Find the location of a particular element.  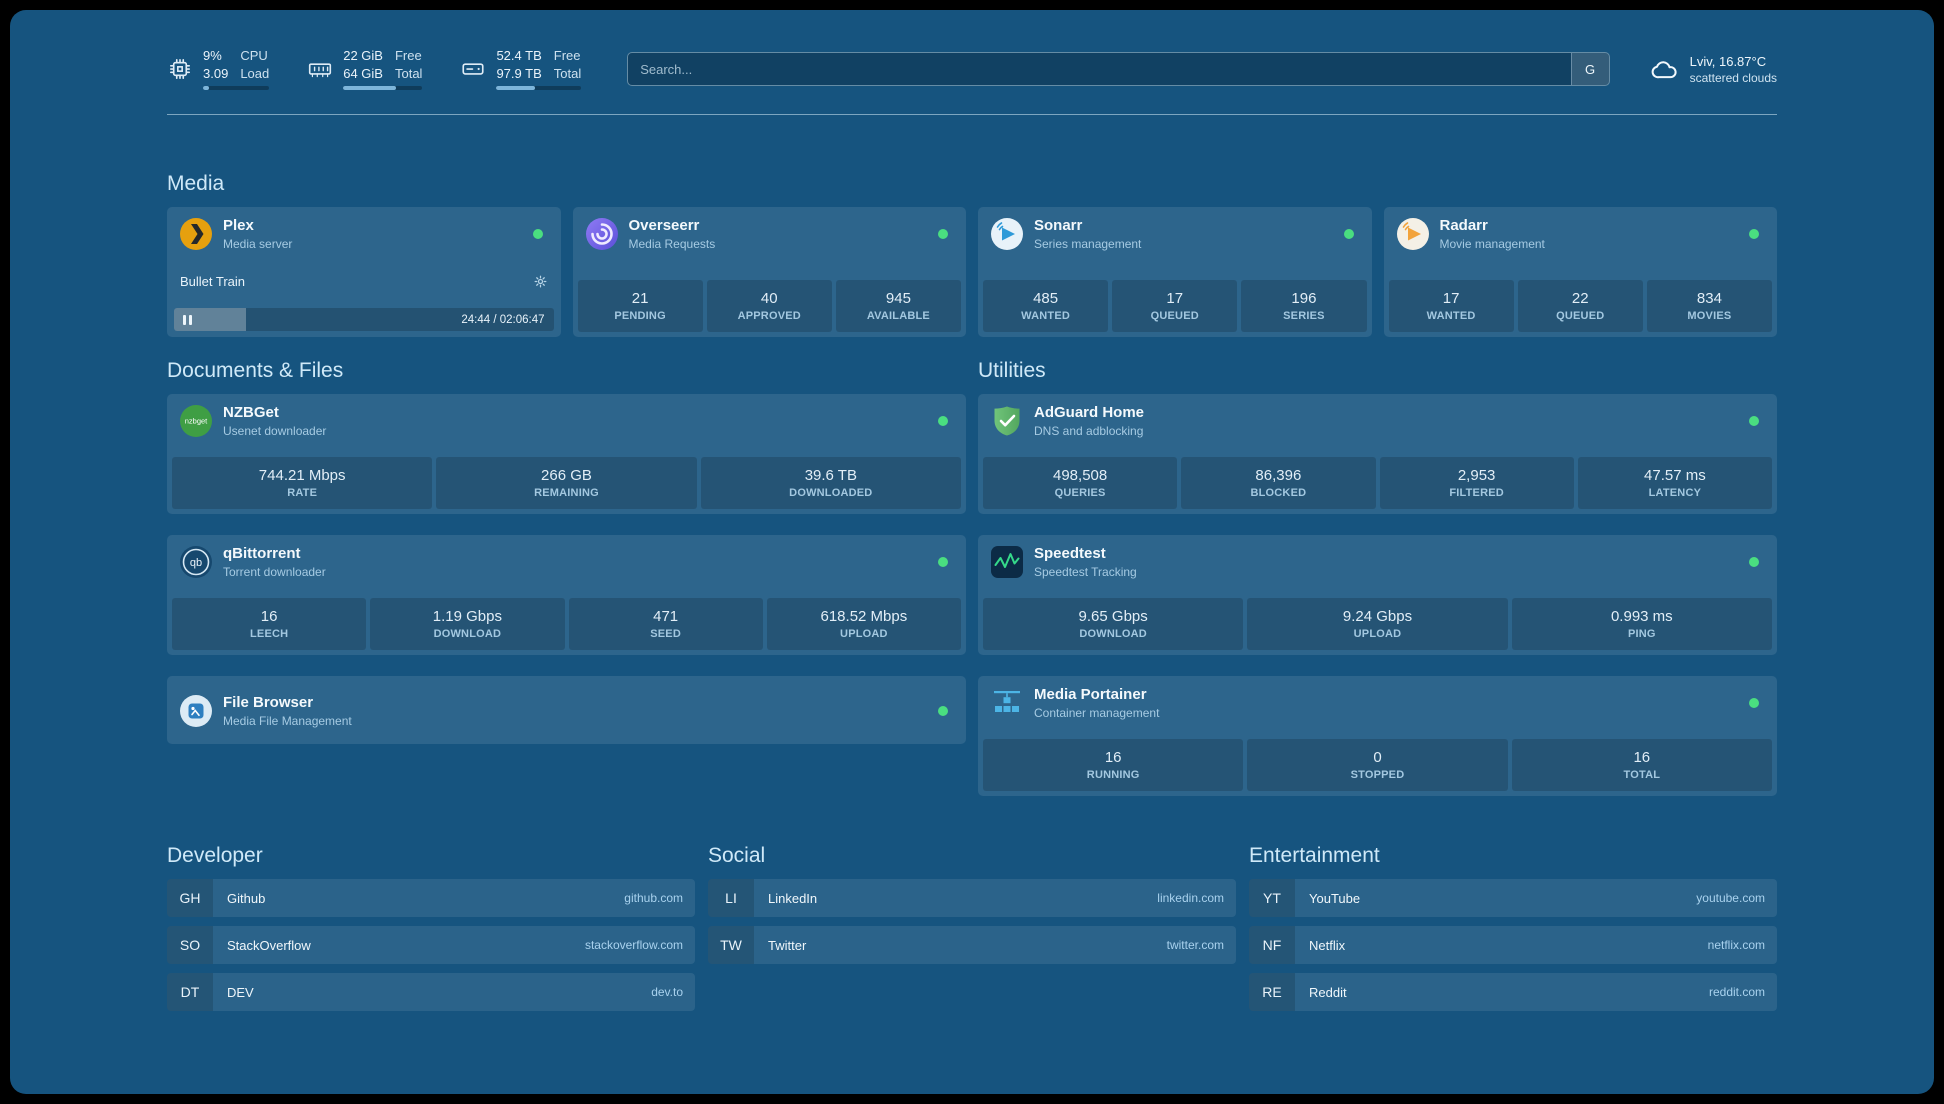

search-provider-button: G is located at coordinates (1589, 69).